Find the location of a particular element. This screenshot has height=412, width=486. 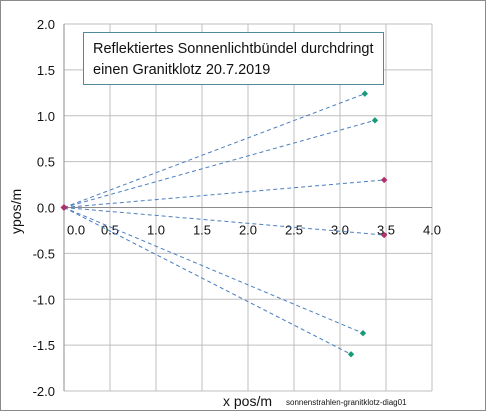

x-tick-label: 3.5 is located at coordinates (386, 230).